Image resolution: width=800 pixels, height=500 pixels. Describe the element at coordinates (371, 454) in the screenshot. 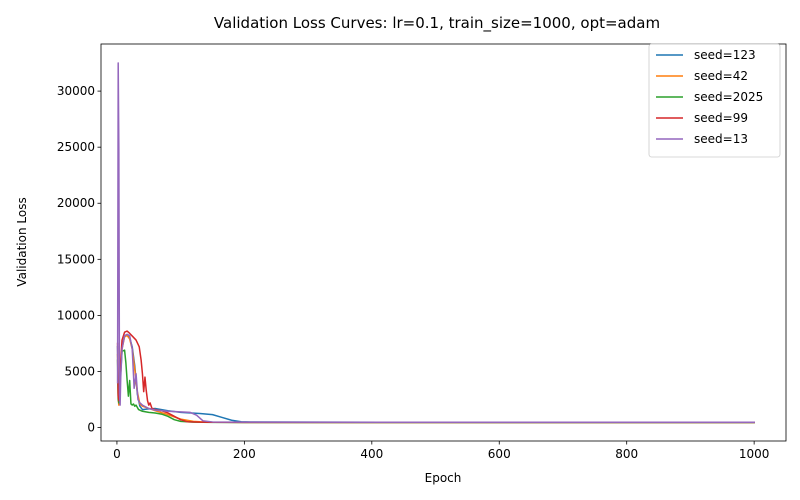

I see `x-tick-label: 400` at that location.